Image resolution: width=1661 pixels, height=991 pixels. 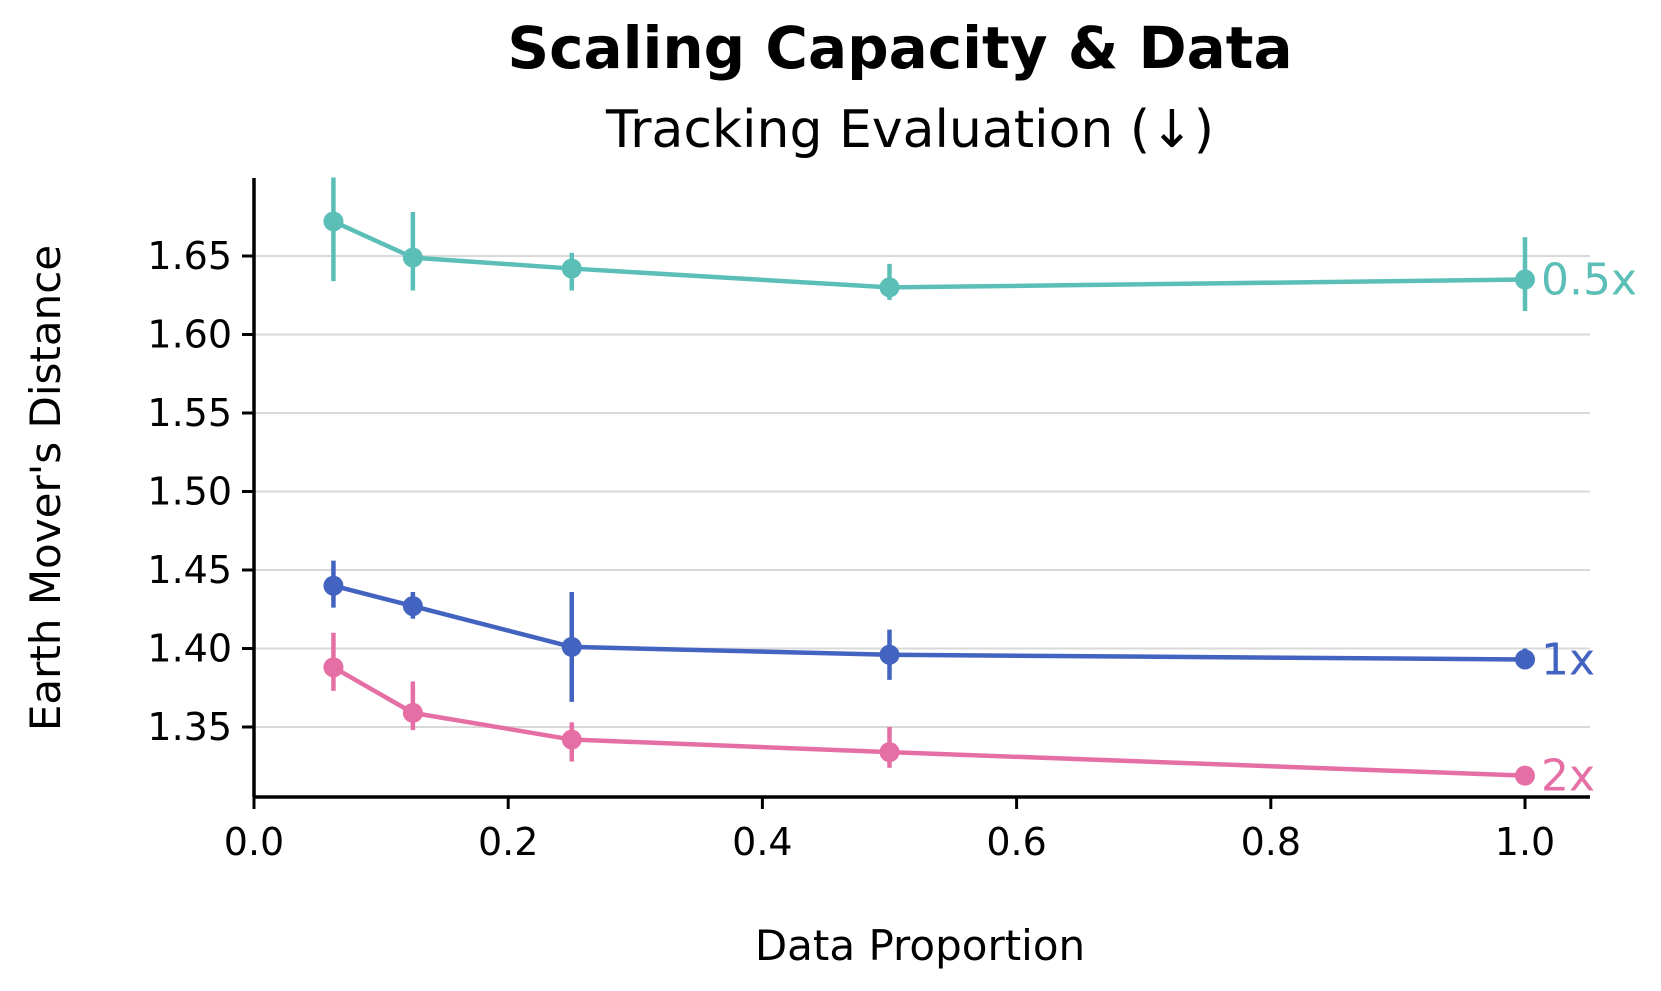 I want to click on x-tick-label-3: 0.6, so click(x=1016, y=842).